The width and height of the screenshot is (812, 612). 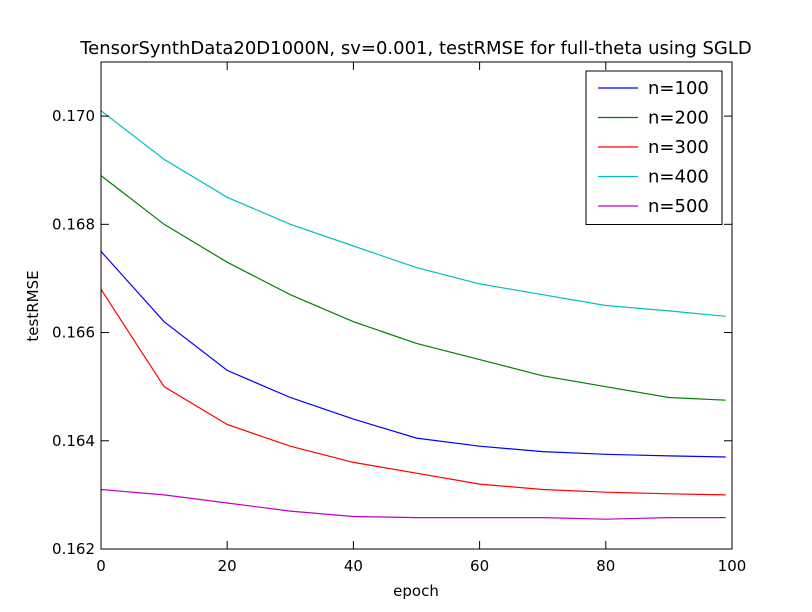 I want to click on x-tick-label: 0, so click(x=101, y=566).